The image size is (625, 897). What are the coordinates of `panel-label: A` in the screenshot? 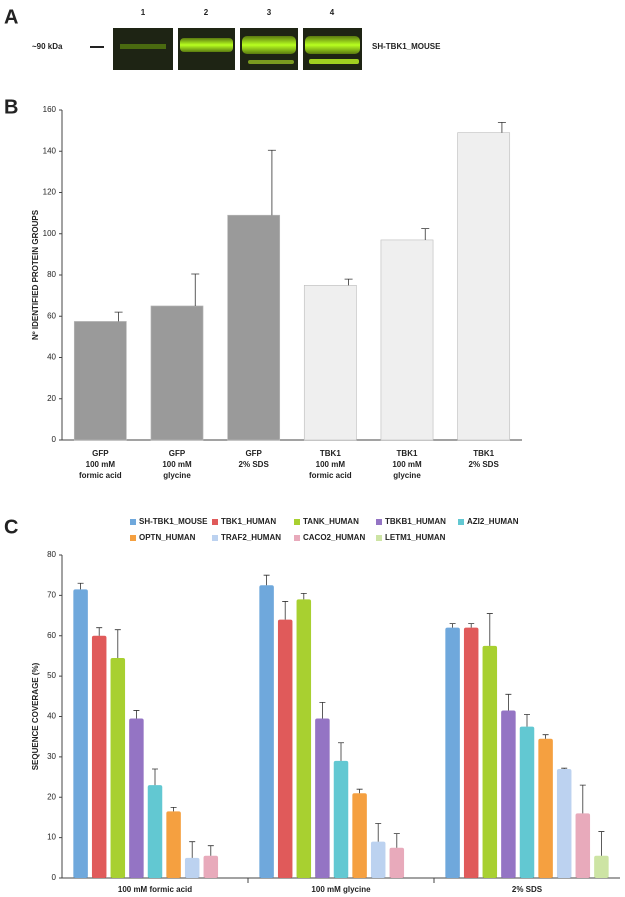 It's located at (11, 17).